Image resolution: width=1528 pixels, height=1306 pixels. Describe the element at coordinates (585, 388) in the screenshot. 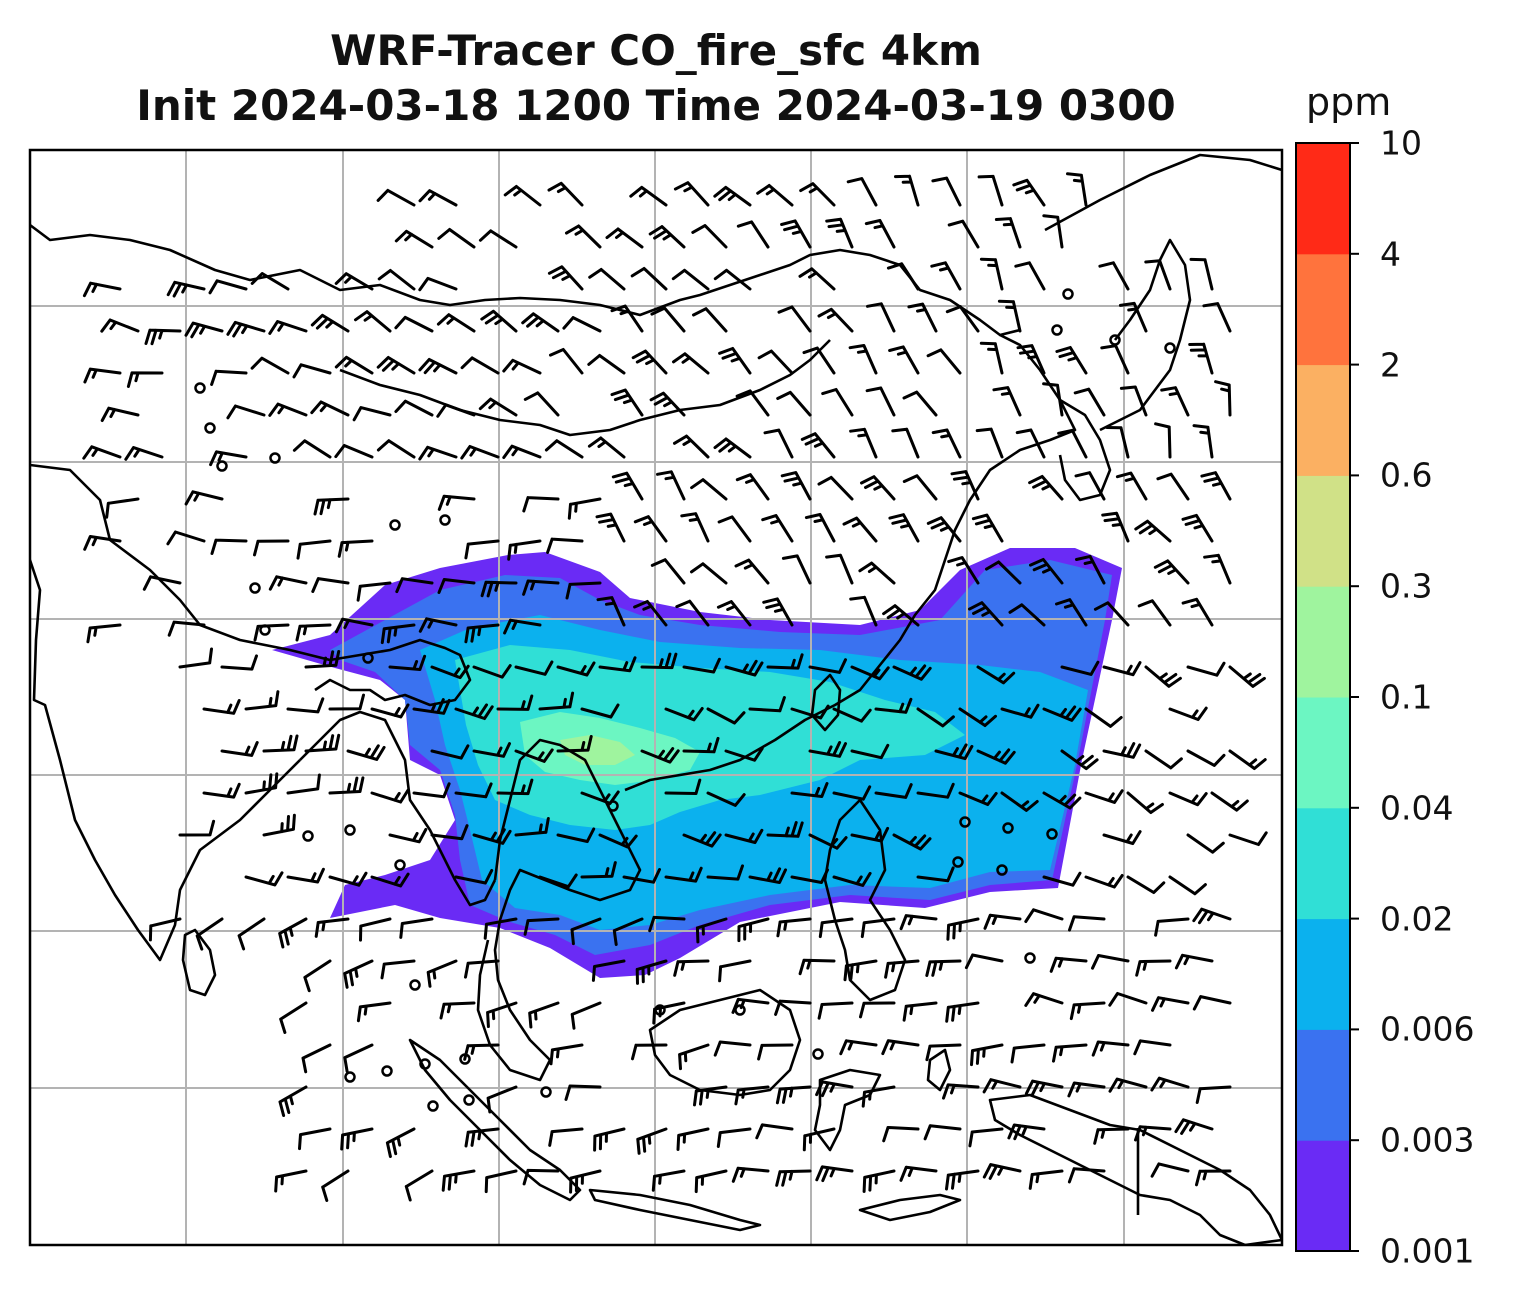

I see `border-mongolia` at that location.